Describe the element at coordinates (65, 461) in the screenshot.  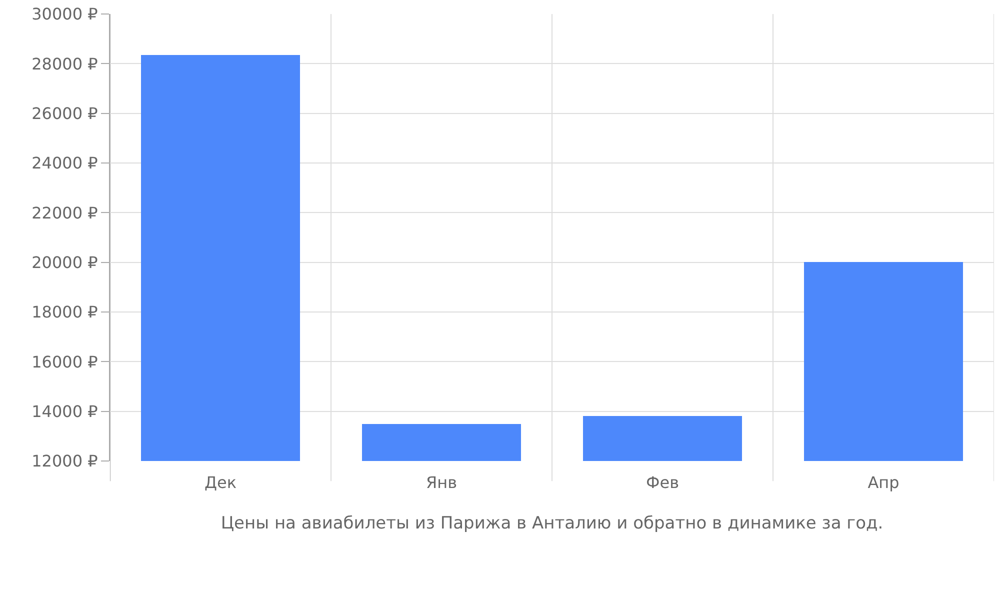
I see `y-tick-label: 12000 ₽` at that location.